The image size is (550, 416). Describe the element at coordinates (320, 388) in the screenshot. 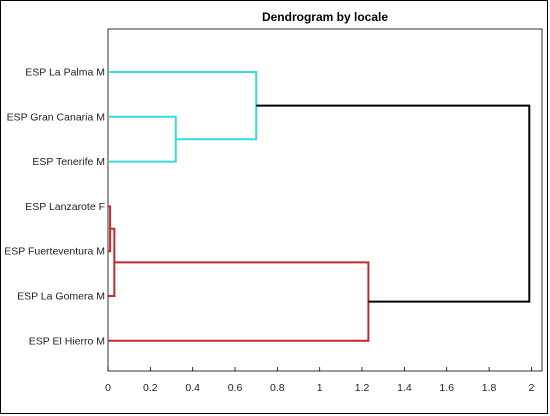

I see `x-tick-label: 1` at that location.